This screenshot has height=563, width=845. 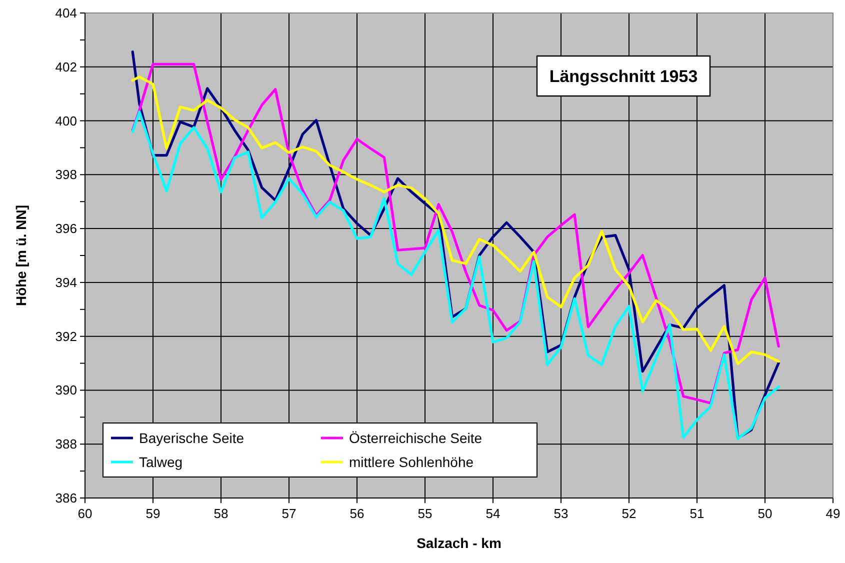 I want to click on x-tick-label: 54, so click(x=493, y=513).